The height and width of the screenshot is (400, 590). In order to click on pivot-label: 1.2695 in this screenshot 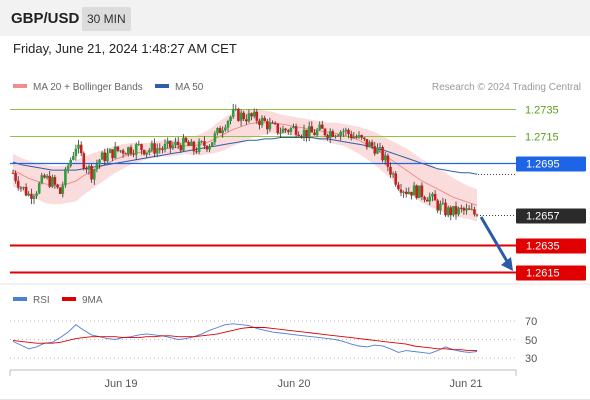, I will do `click(543, 165)`.